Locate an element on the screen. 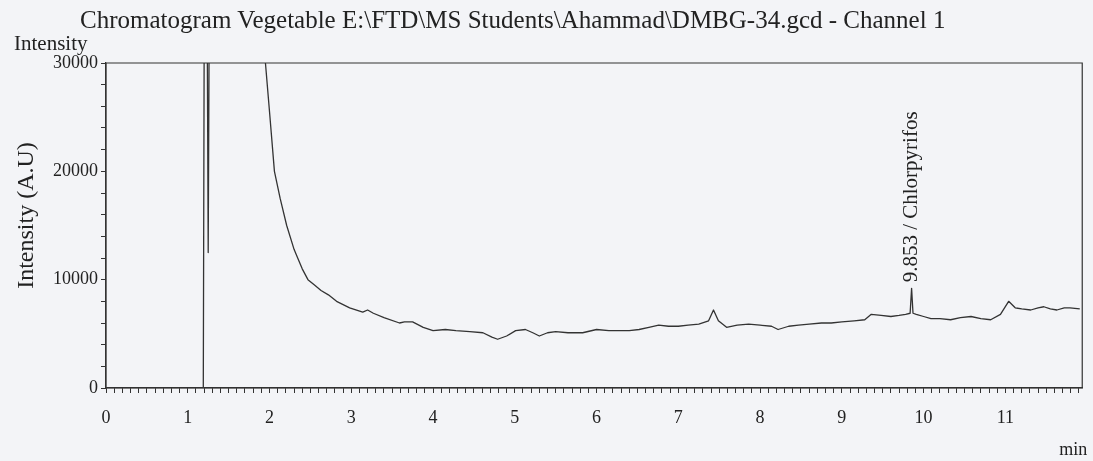  chart-title: Chromatogram Vegetable E:\FTD\MS Students\Ahammad\DMBG-34.gcd - Channel 1 is located at coordinates (513, 19).